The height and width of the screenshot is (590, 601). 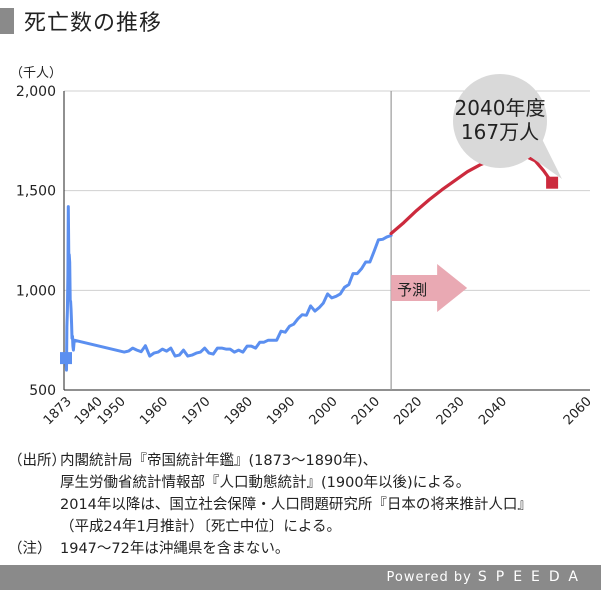 I want to click on x-tick-label: 2060, so click(x=578, y=411).